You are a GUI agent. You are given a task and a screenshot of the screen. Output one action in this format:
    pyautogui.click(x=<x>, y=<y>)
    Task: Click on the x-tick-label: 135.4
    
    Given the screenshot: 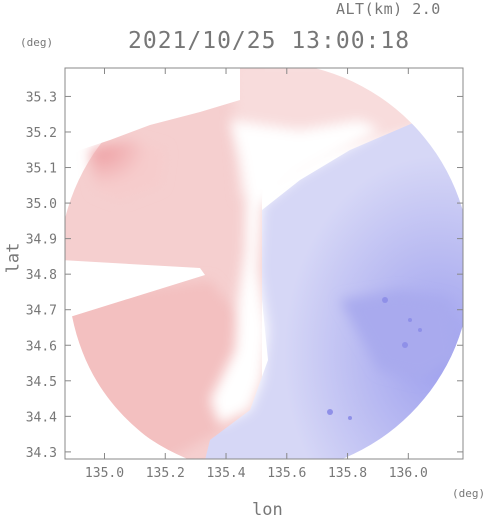 What is the action you would take?
    pyautogui.click(x=225, y=473)
    